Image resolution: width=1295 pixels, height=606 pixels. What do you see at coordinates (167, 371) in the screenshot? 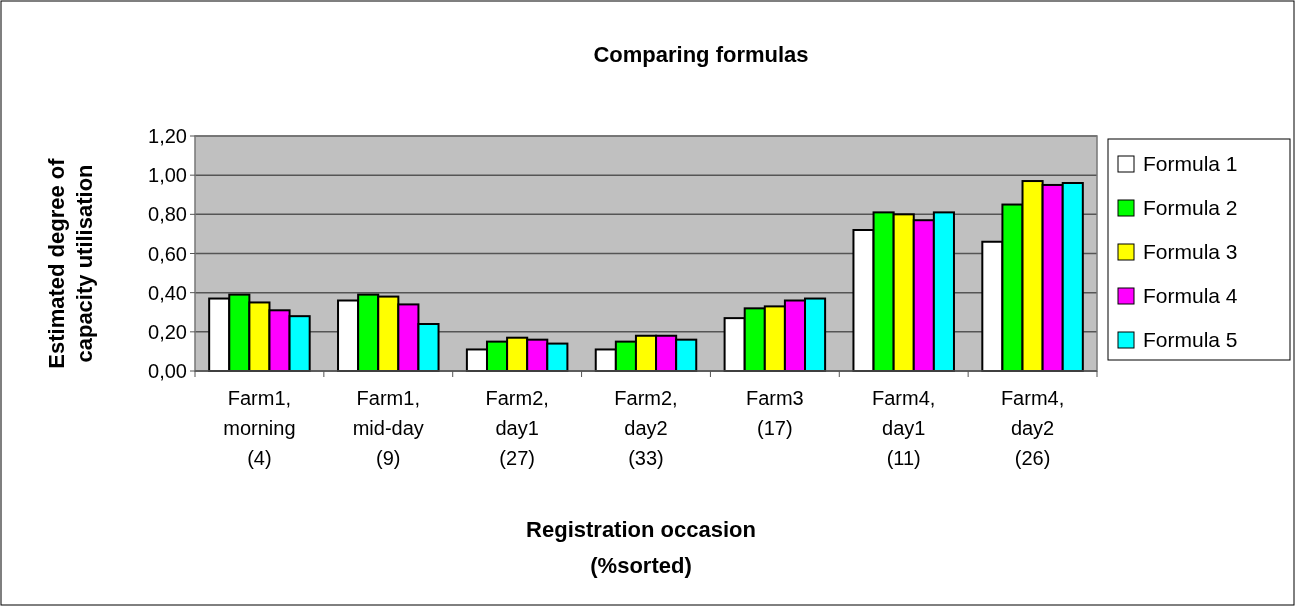
I see `y-tick-label: 0,00` at bounding box center [167, 371].